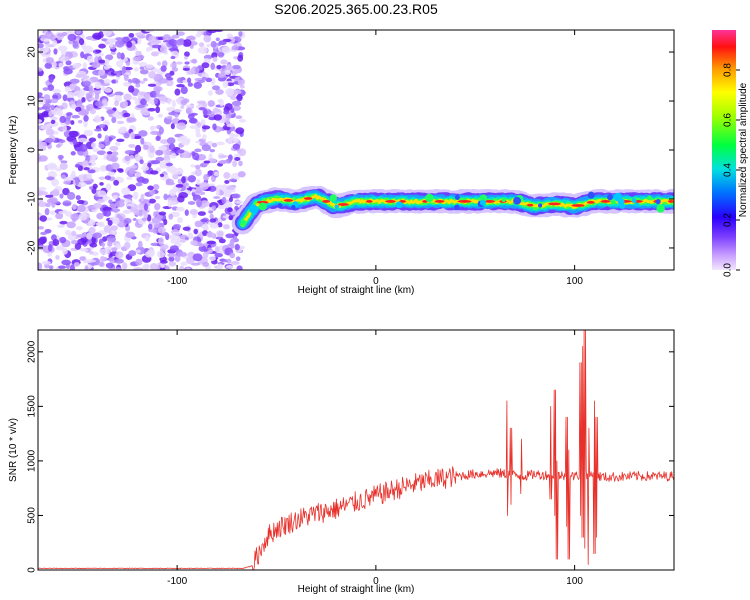 This screenshot has width=750, height=600. Describe the element at coordinates (356, 290) in the screenshot. I see `spectrogram-x-label: Height of straight line (km)` at that location.